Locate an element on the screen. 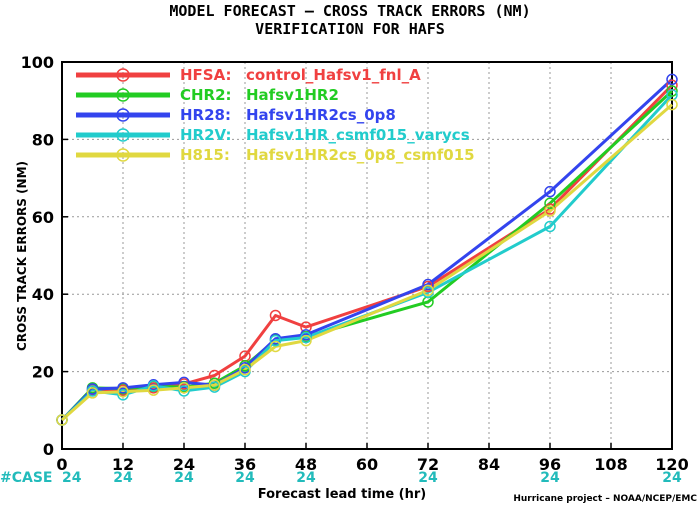 This screenshot has height=506, width=700. x-tick-label: 96 is located at coordinates (550, 464).